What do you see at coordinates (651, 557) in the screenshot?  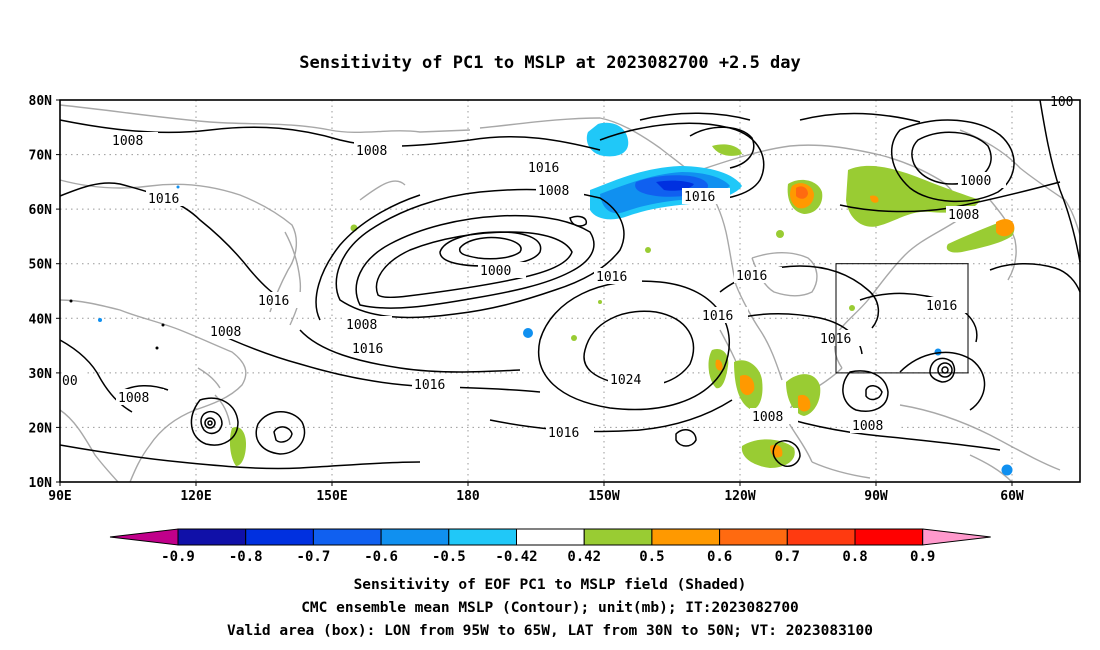 I see `colorbar-label: 0.5` at bounding box center [651, 557].